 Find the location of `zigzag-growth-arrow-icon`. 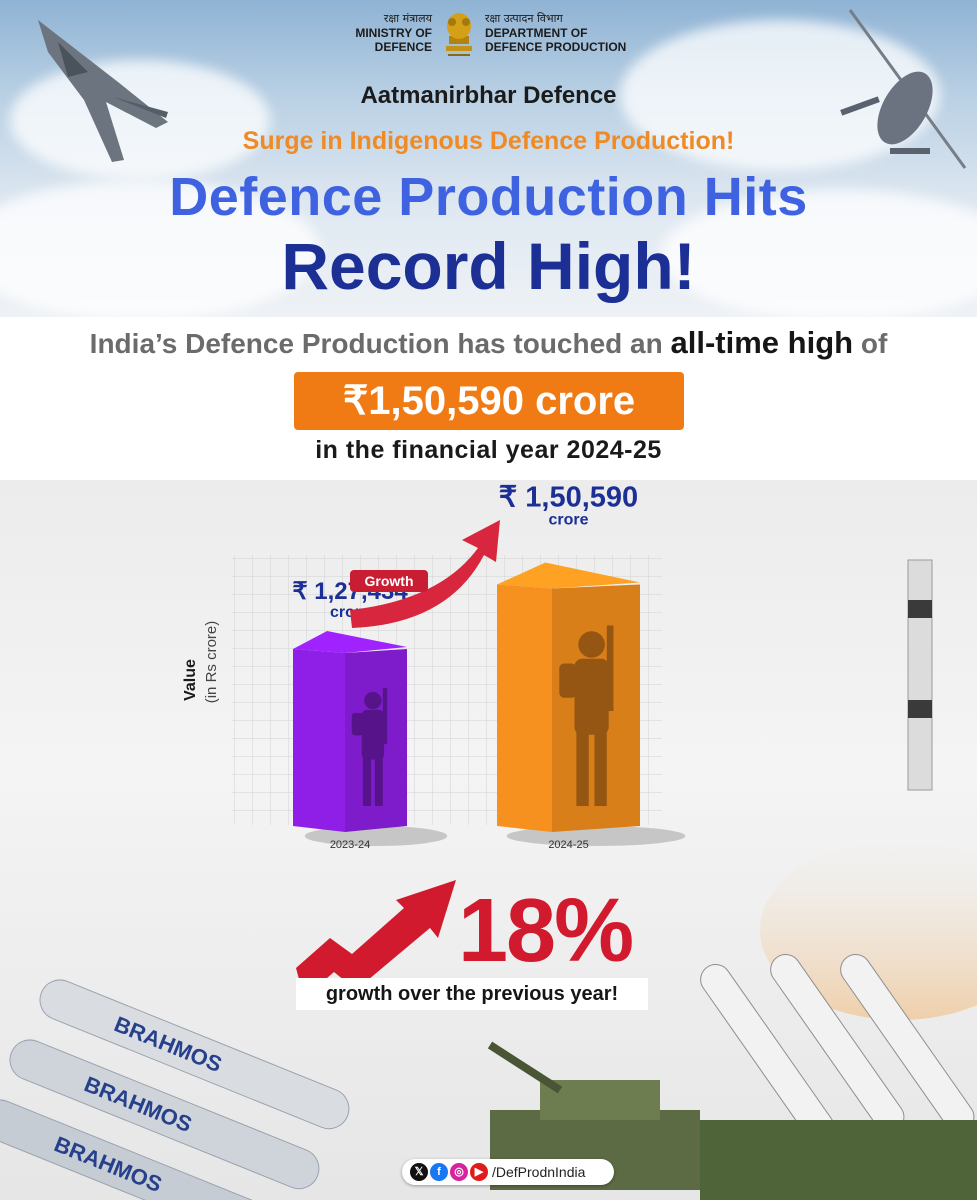

zigzag-growth-arrow-icon is located at coordinates (376, 939).